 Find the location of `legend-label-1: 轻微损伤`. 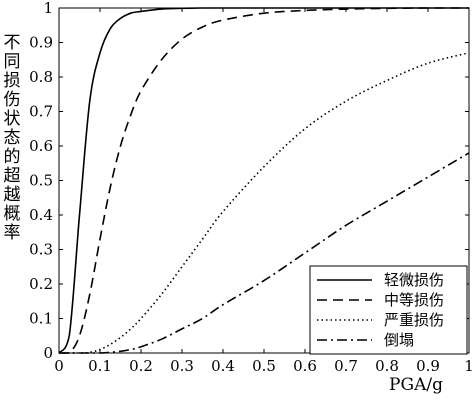

legend-label-1: 轻微损伤 is located at coordinates (414, 280).